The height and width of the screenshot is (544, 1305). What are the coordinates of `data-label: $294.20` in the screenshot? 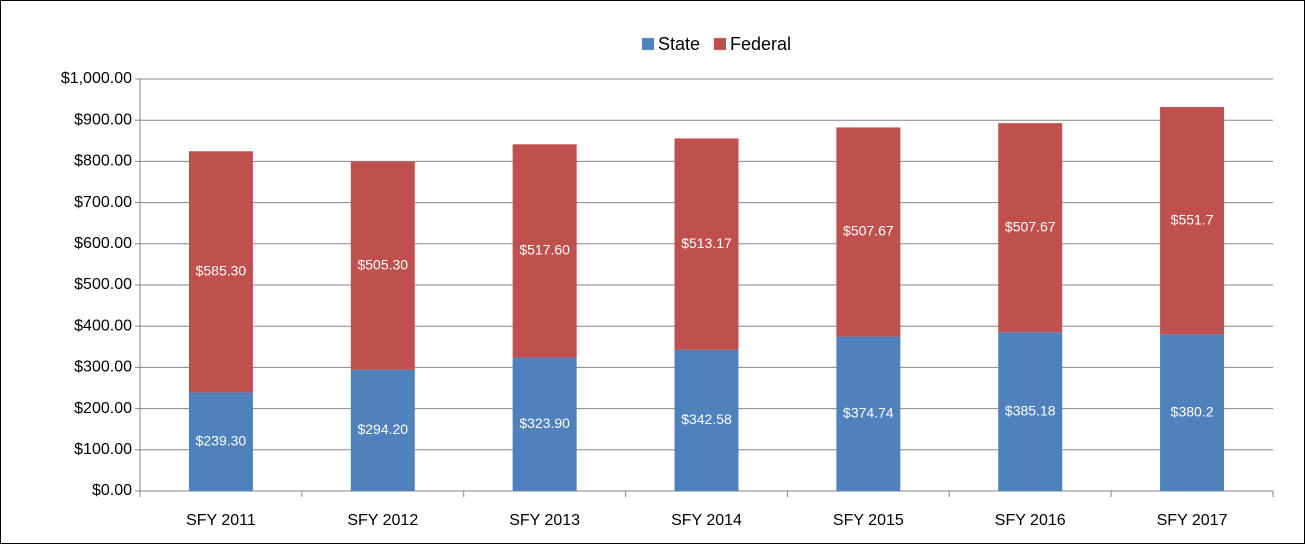 It's located at (382, 429).